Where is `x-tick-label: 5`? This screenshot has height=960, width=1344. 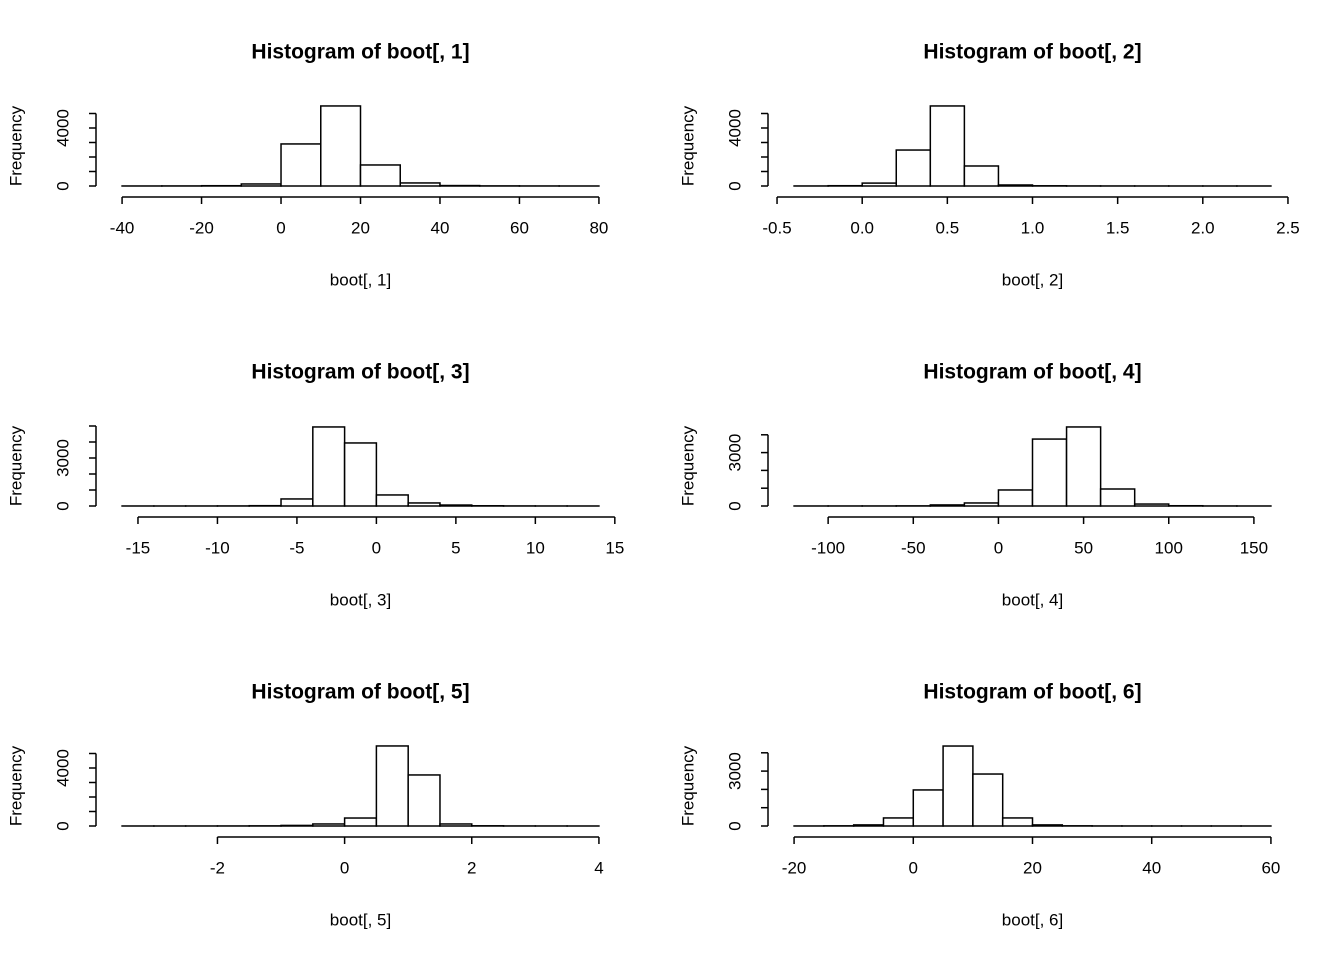 x-tick-label: 5 is located at coordinates (455, 547).